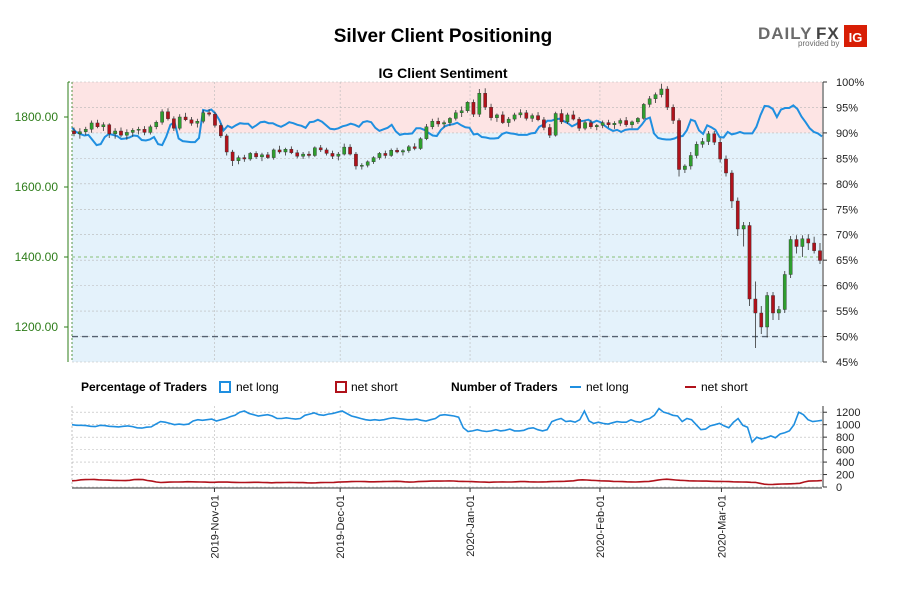 This screenshot has height=600, width=900. I want to click on pct-tick-label: 45%, so click(847, 363).